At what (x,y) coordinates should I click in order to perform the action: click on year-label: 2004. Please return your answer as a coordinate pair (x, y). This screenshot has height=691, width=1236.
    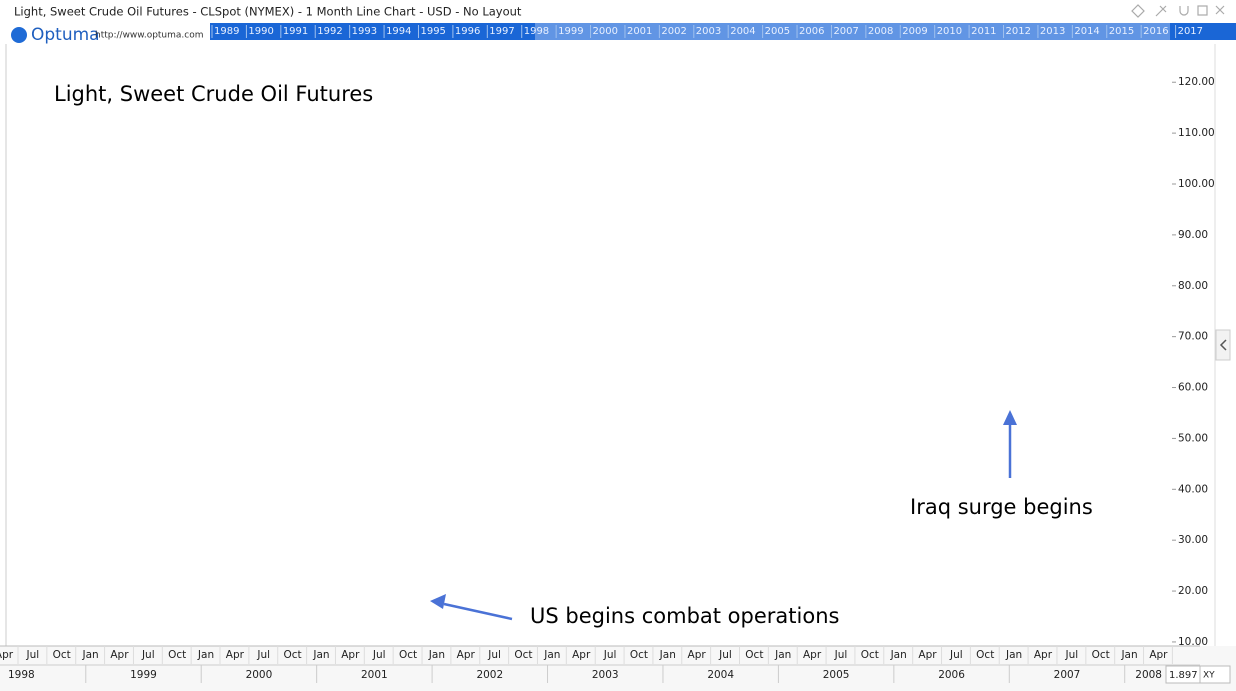
    Looking at the image, I should click on (720, 675).